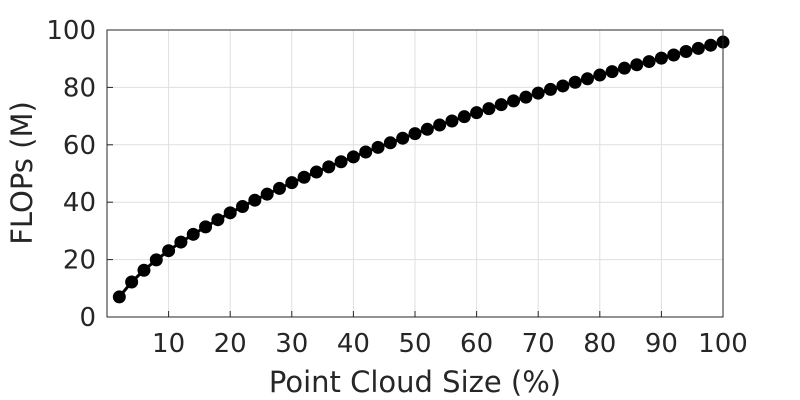 The height and width of the screenshot is (400, 800). Describe the element at coordinates (538, 344) in the screenshot. I see `x-tick-label: 70` at that location.